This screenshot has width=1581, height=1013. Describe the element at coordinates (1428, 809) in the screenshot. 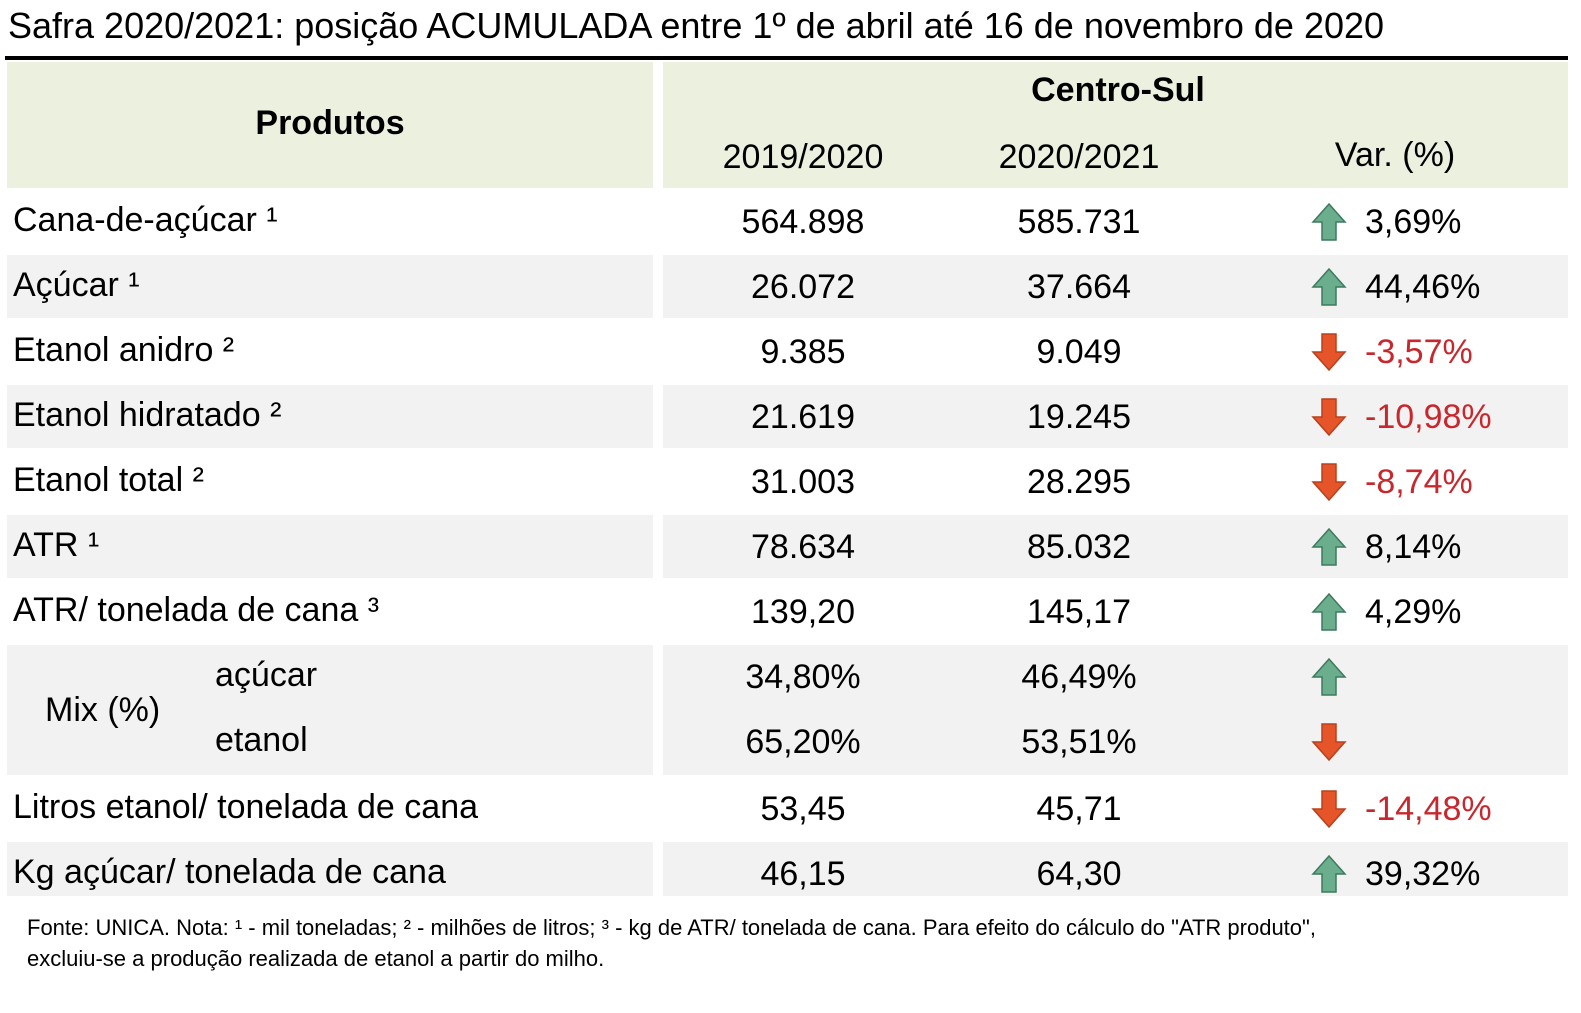

I see `cell-var: -14,48%` at that location.